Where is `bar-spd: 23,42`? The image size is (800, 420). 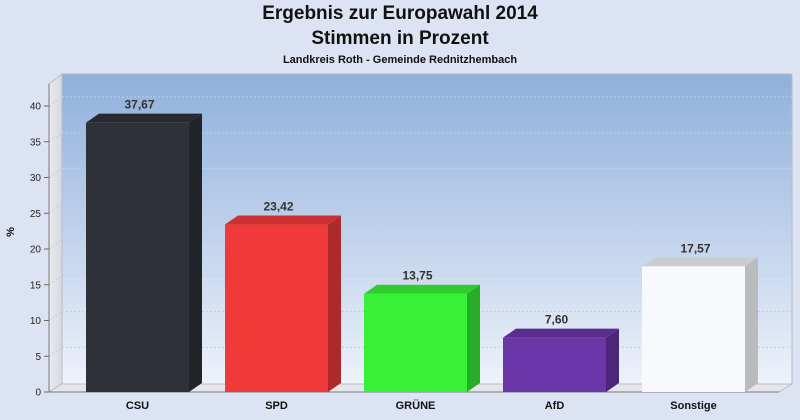 bar-spd: 23,42 is located at coordinates (283, 296).